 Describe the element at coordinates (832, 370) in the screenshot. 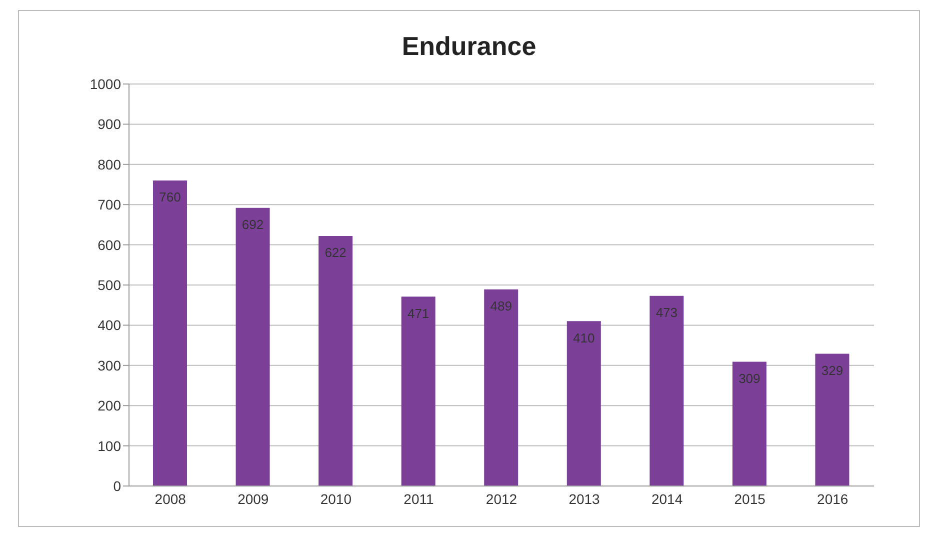

I see `data-label: 329` at that location.